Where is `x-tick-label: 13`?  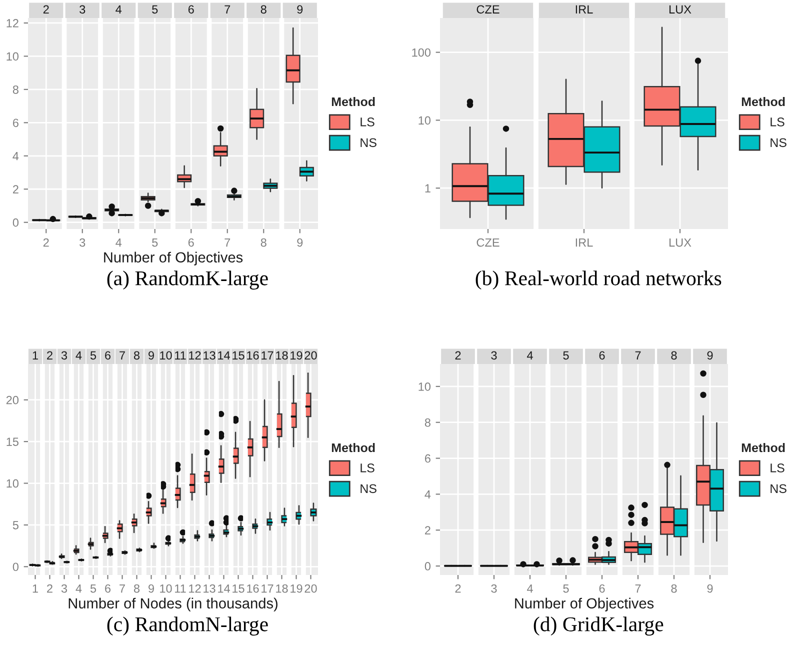
x-tick-label: 13 is located at coordinates (210, 355).